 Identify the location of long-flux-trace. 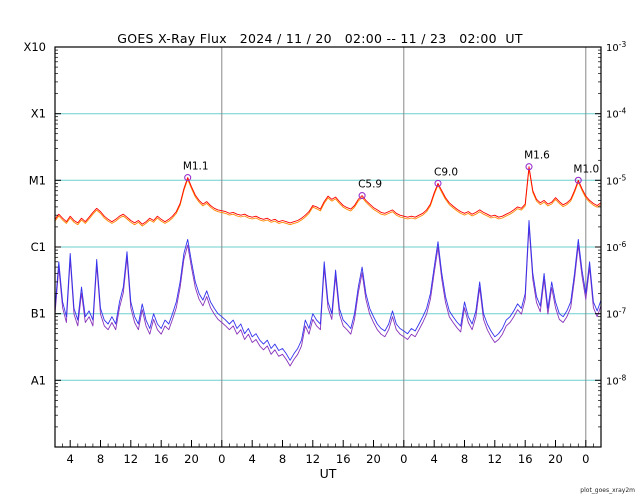
(328, 195).